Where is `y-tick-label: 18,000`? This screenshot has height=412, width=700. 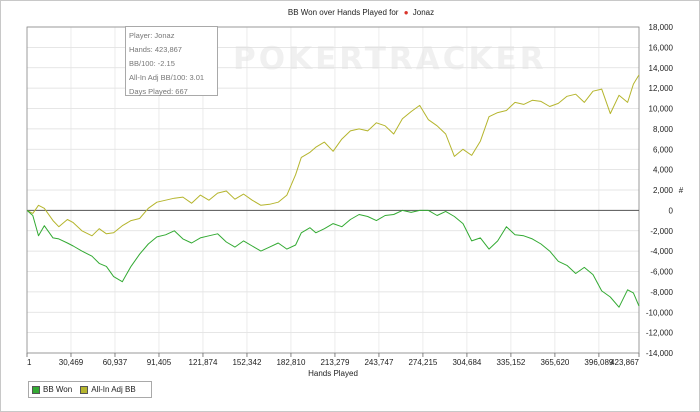
y-tick-label: 18,000 is located at coordinates (661, 27).